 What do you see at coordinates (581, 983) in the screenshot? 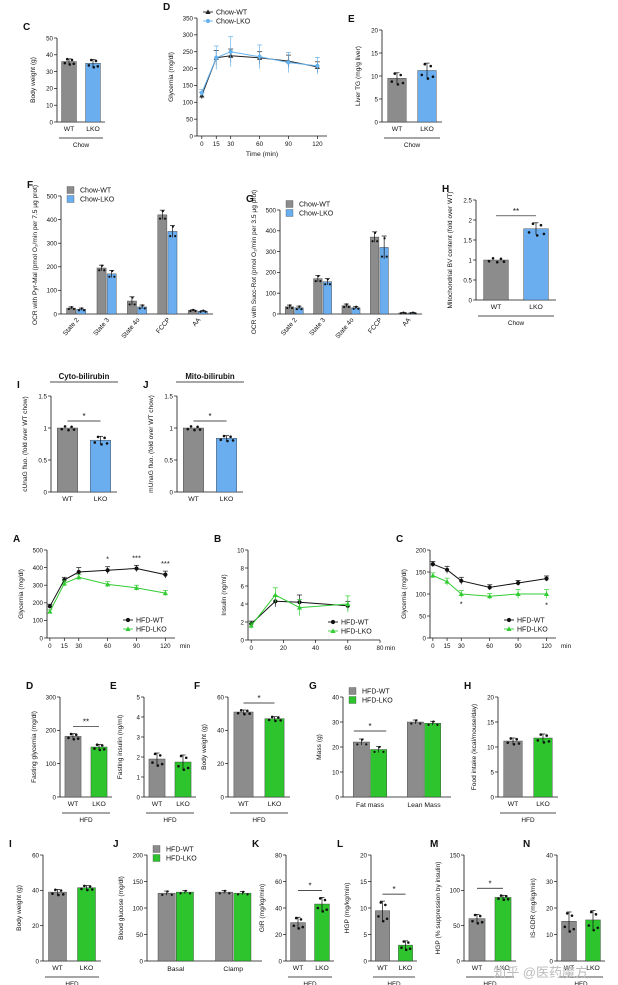
I see `N_bot-group-label: HFD` at bounding box center [581, 983].